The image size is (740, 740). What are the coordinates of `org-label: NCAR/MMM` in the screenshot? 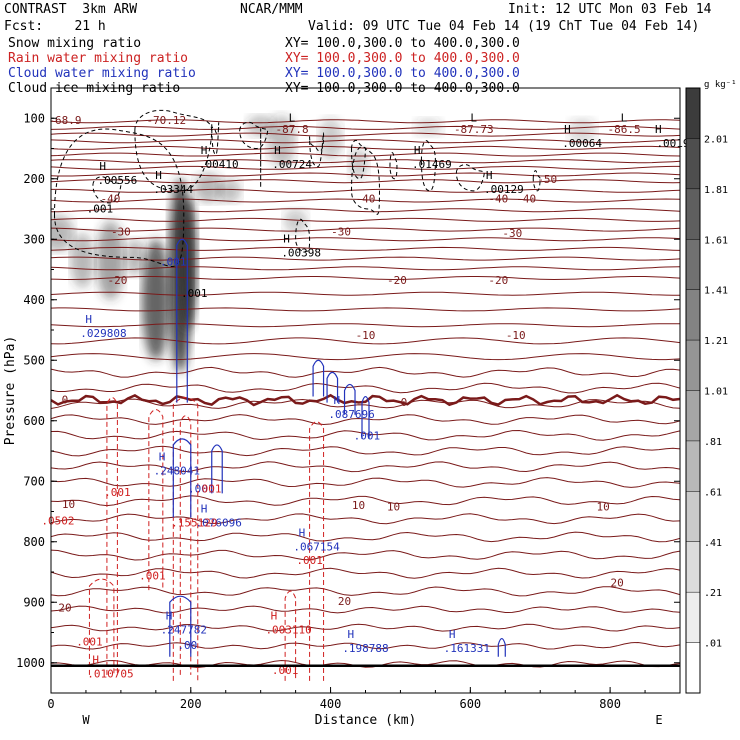 It's located at (271, 9).